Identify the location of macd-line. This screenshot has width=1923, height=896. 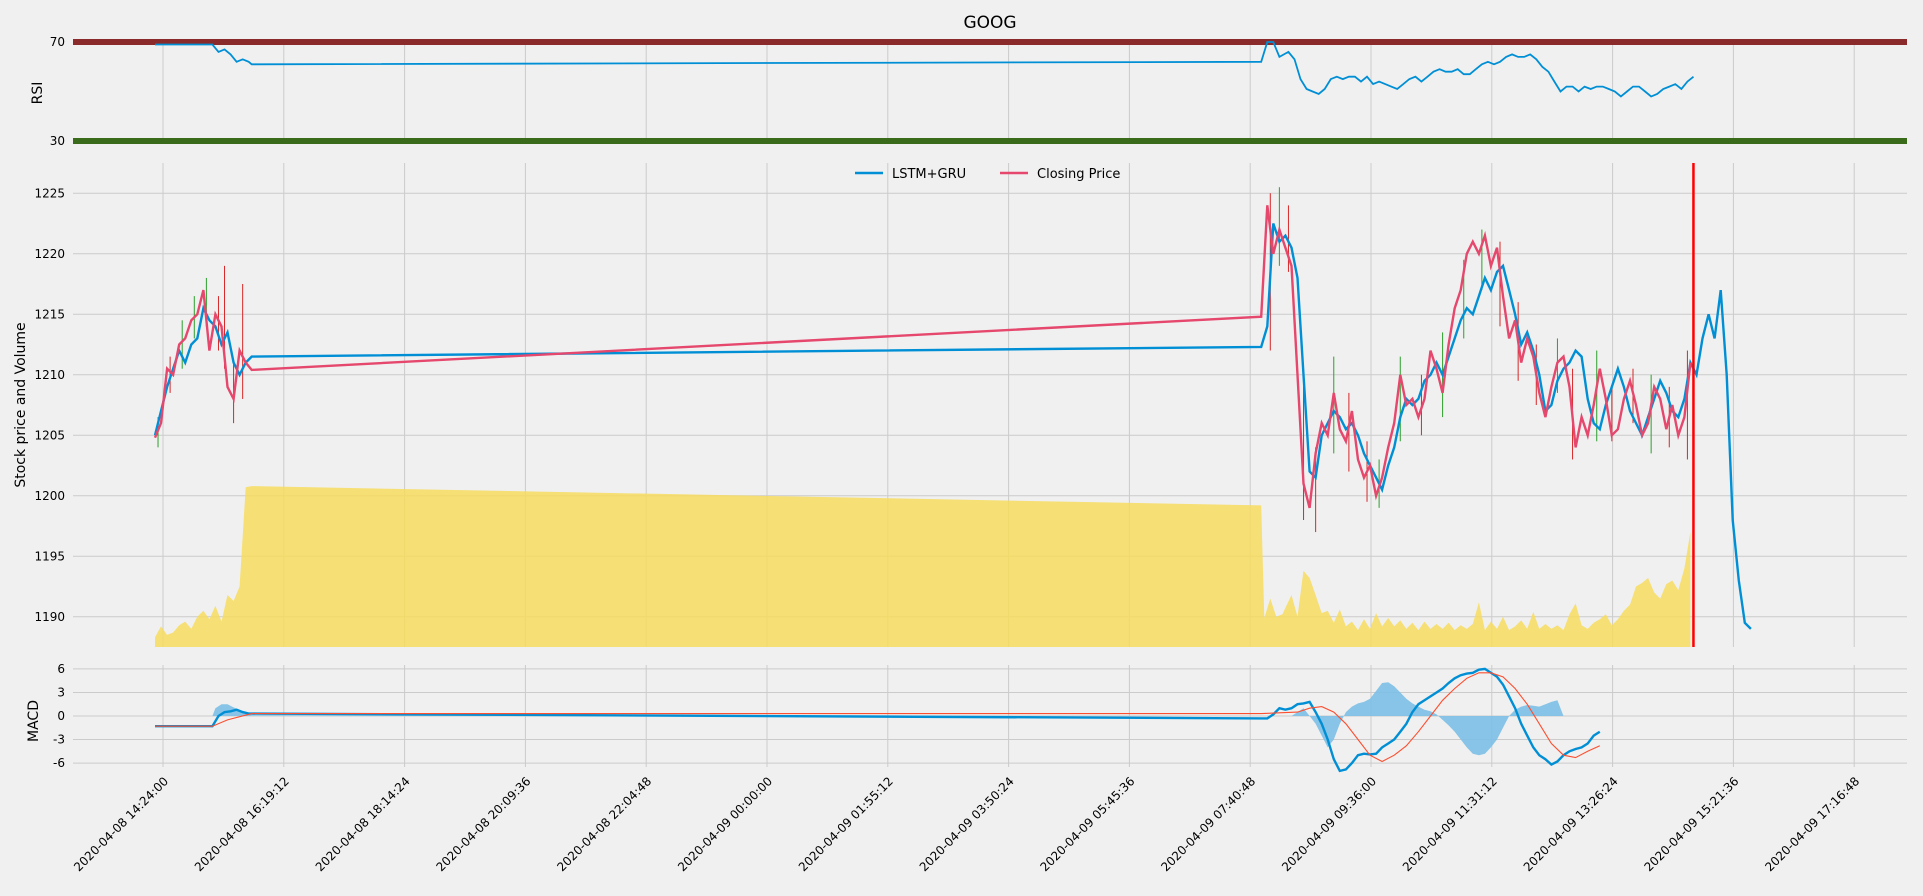
(878, 720).